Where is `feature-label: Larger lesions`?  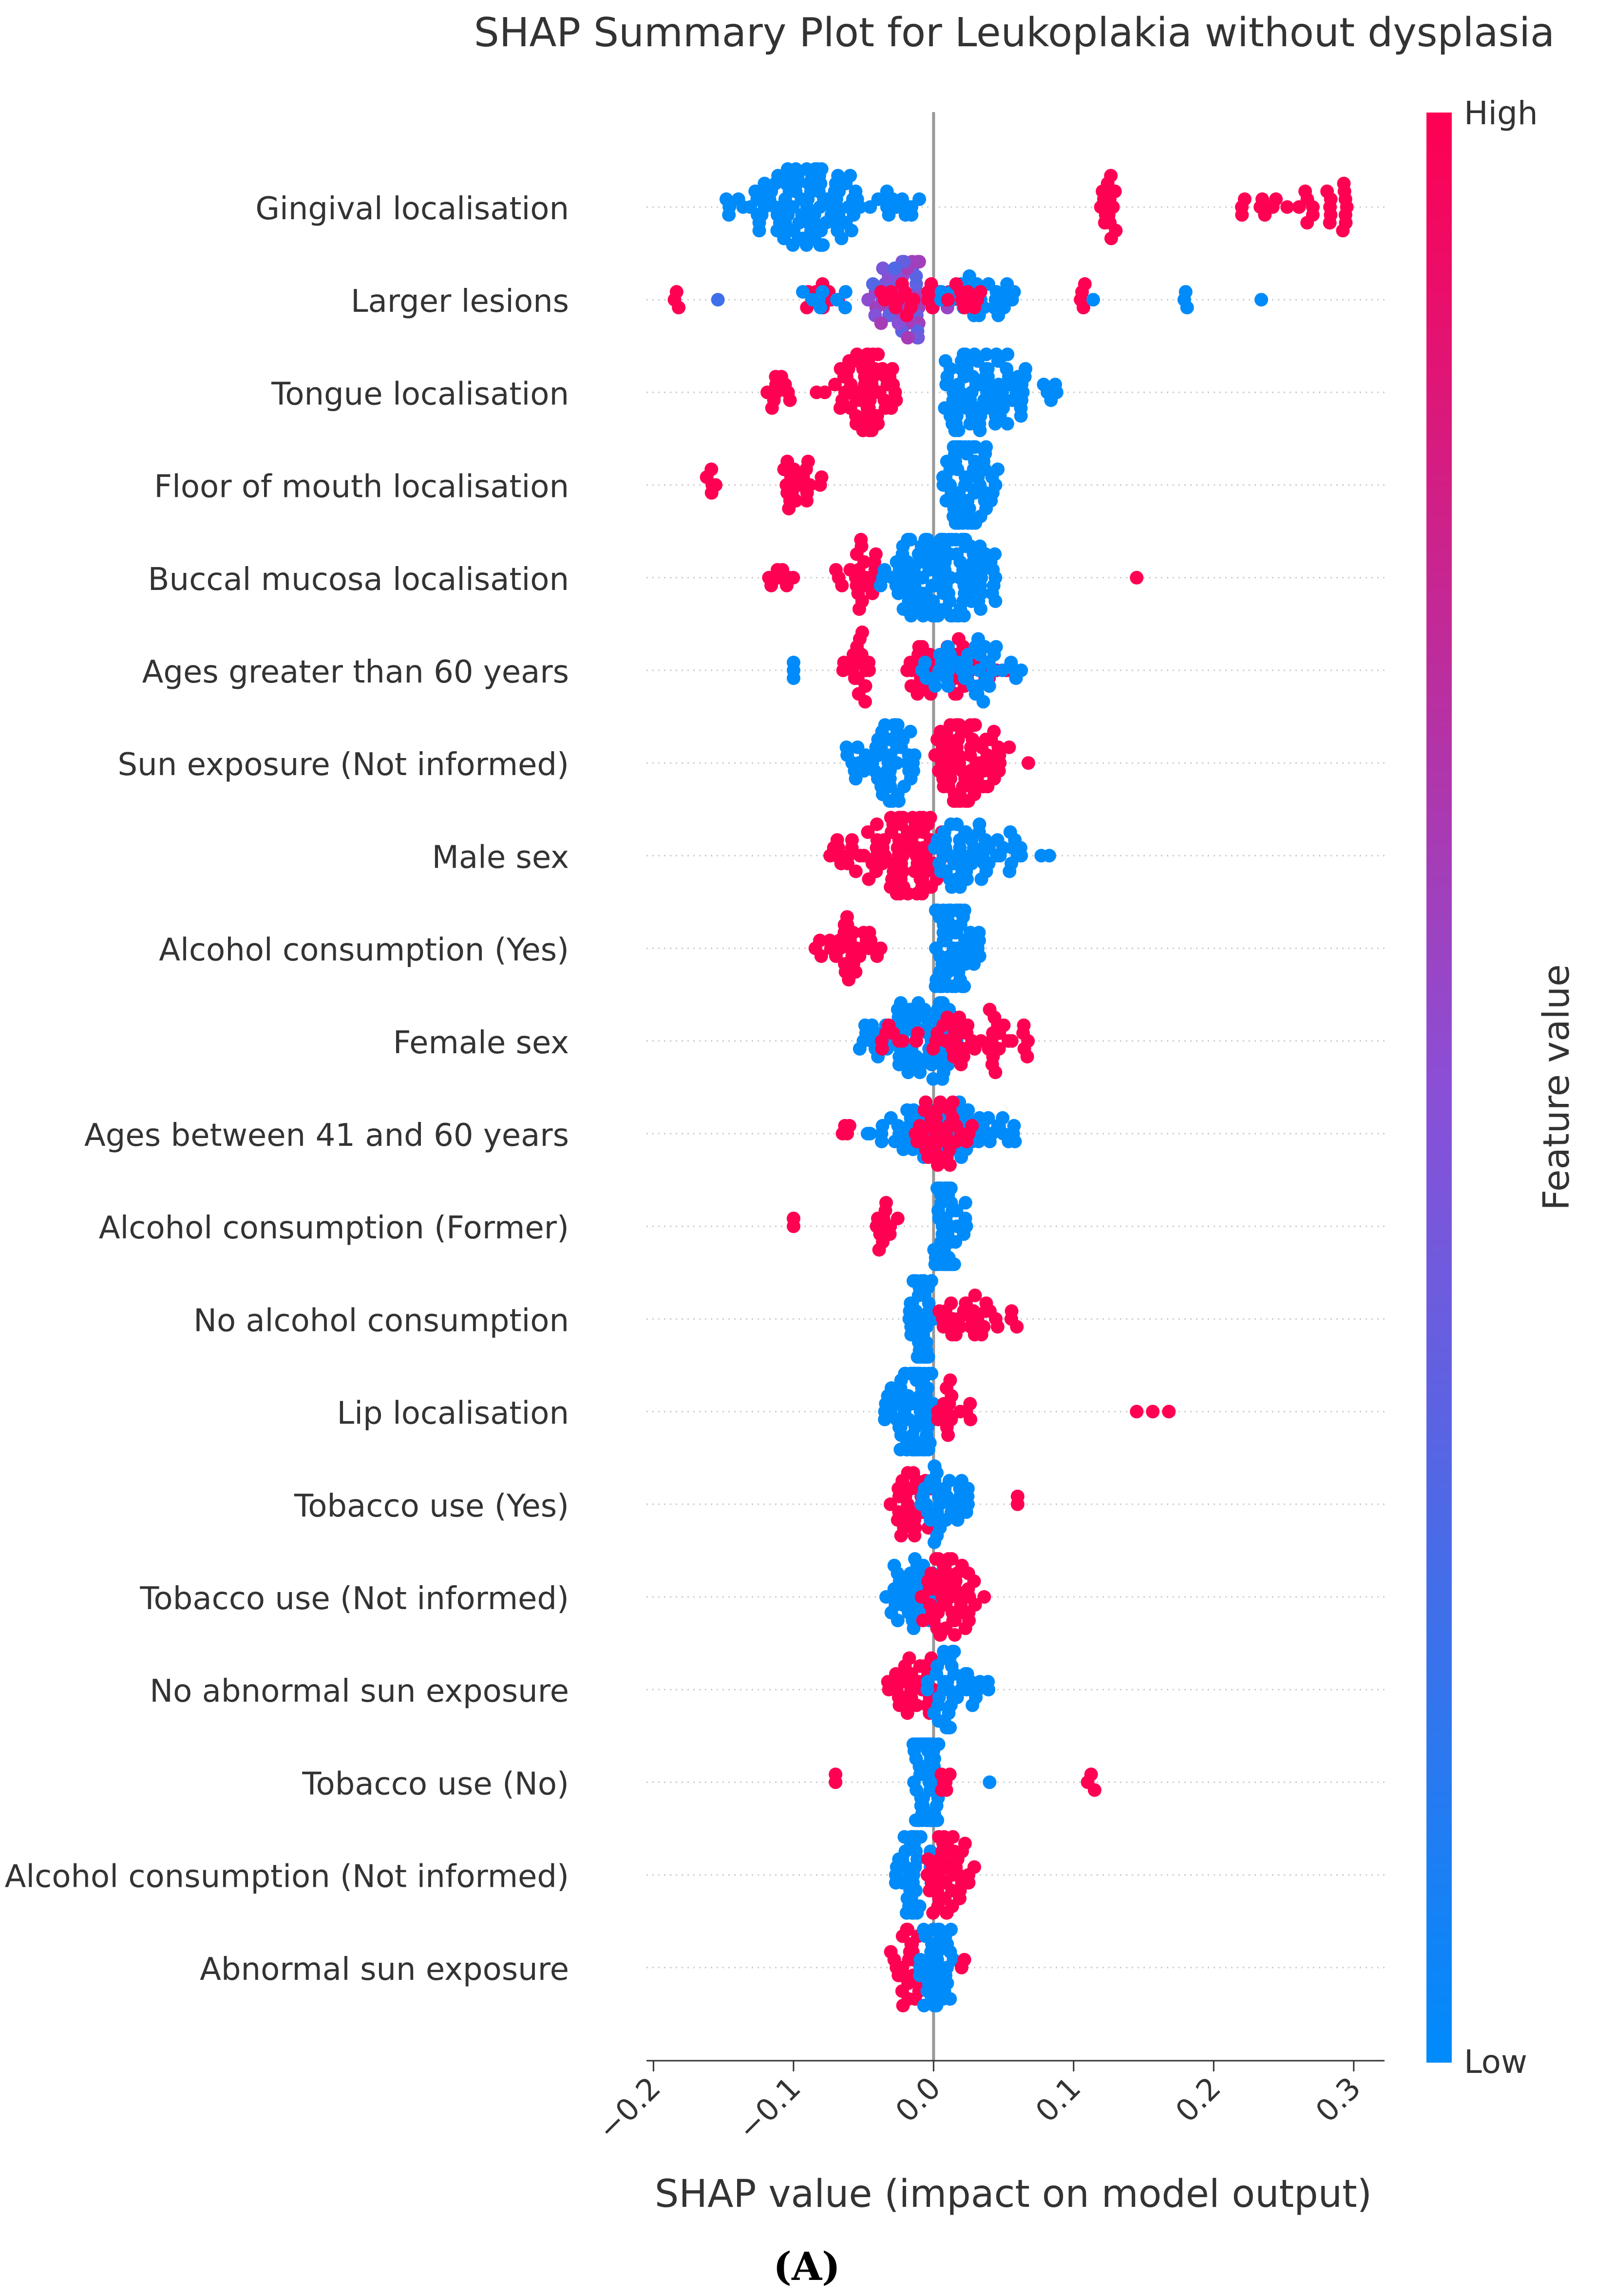 feature-label: Larger lesions is located at coordinates (460, 302).